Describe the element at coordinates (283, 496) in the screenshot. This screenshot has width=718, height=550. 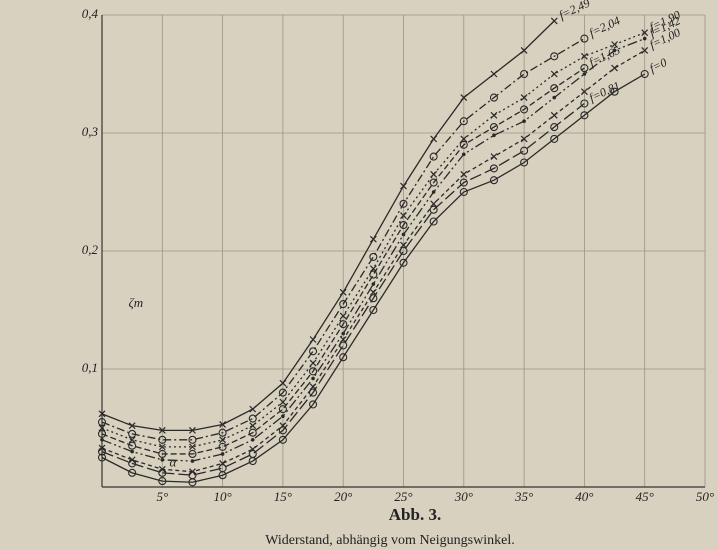
I see `x-tick-label: 15°` at that location.